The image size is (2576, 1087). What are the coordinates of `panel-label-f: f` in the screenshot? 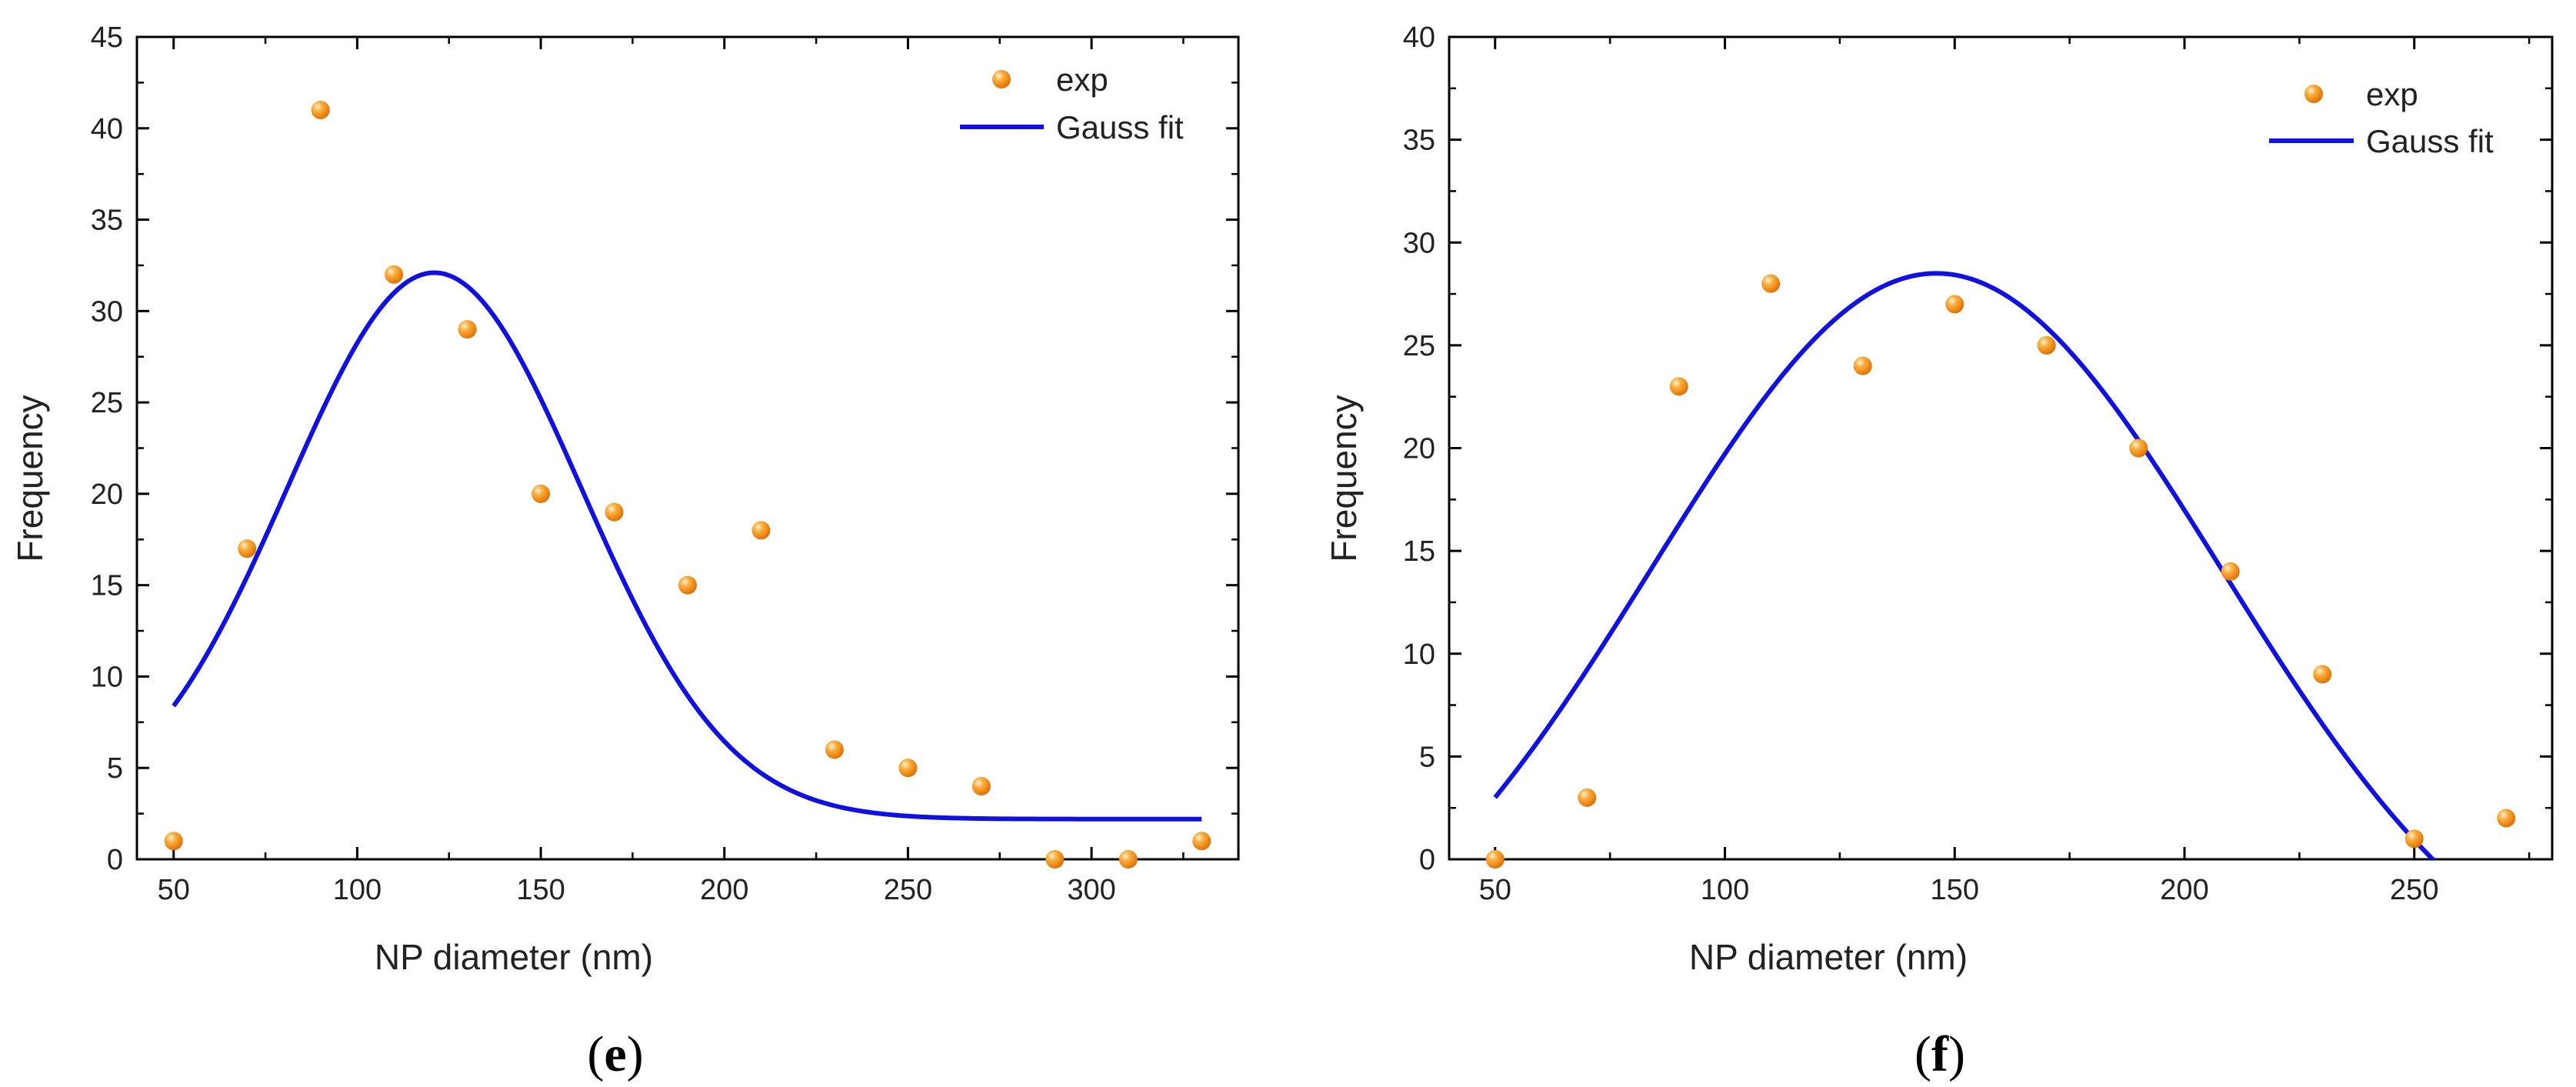 It's located at (1940, 1054).